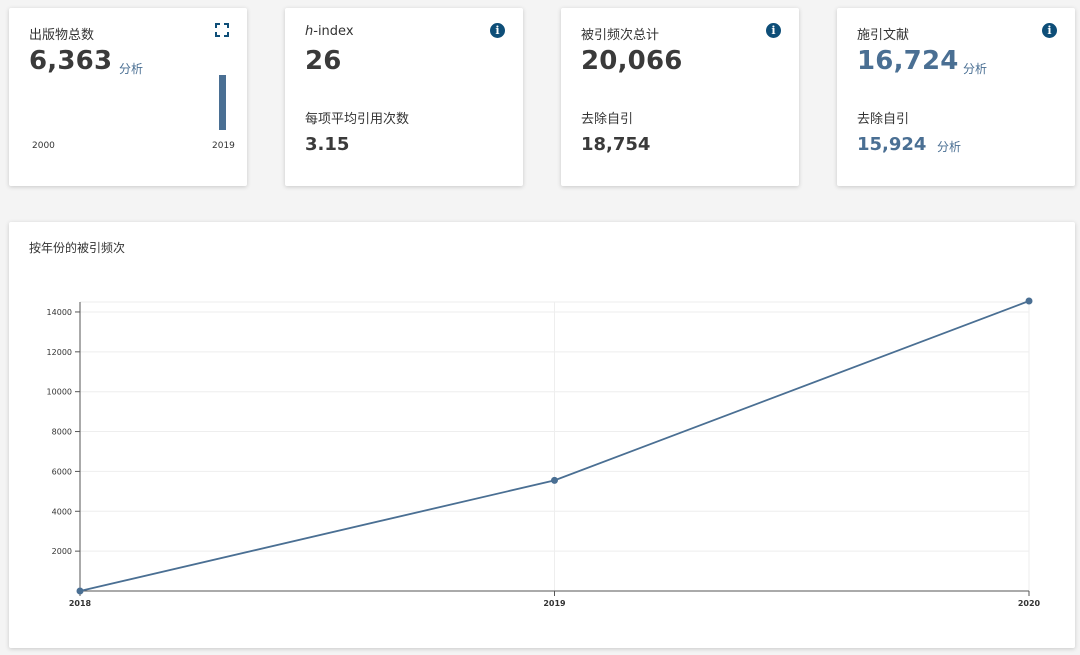 The width and height of the screenshot is (1080, 655). I want to click on citing-excl-self-analysis-link: 分析, so click(949, 147).